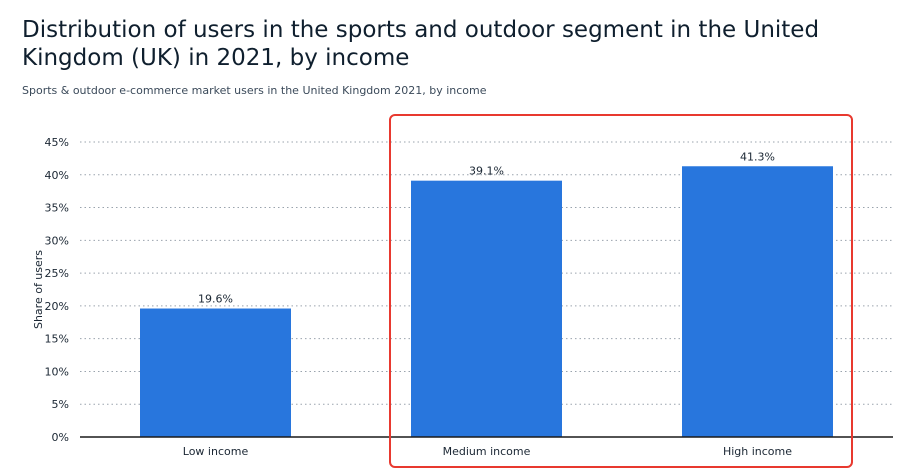  What do you see at coordinates (757, 451) in the screenshot?
I see `x-category-label: High income` at bounding box center [757, 451].